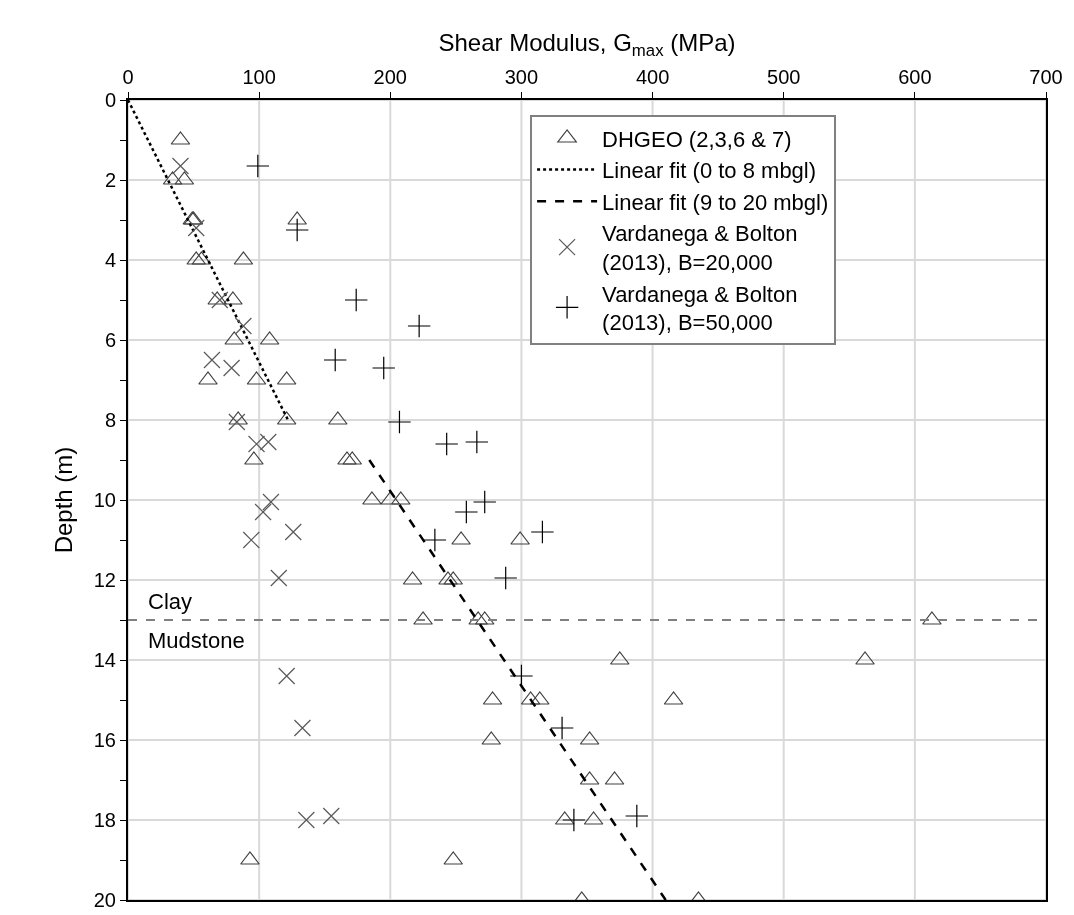 Image resolution: width=1074 pixels, height=915 pixels. Describe the element at coordinates (110, 420) in the screenshot. I see `y-tick-label: 8` at that location.